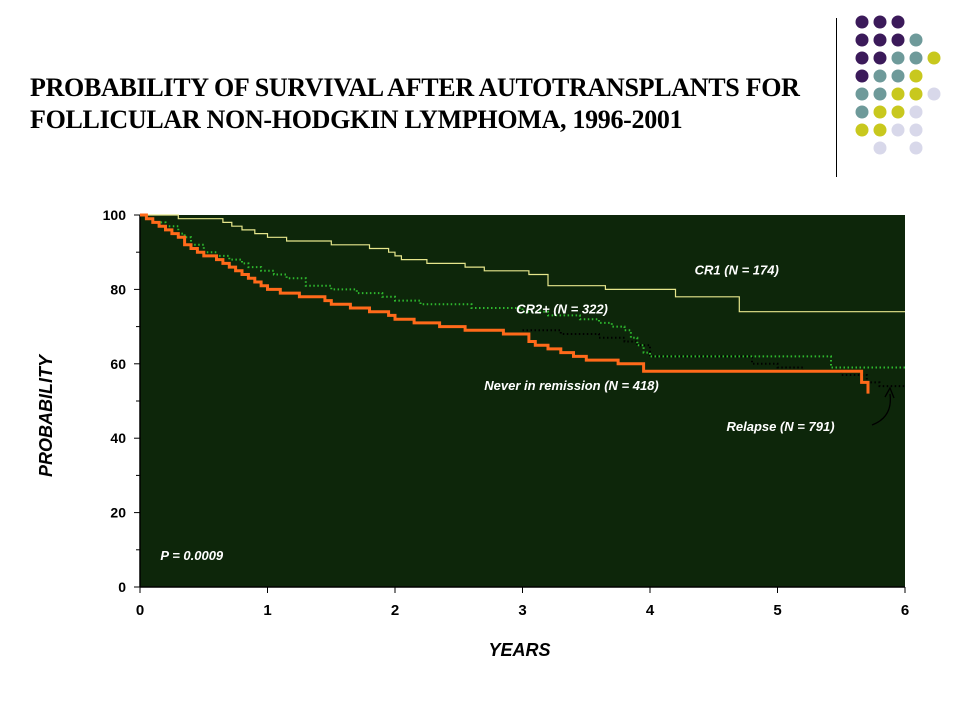 This screenshot has width=960, height=720. I want to click on series-label: CR2+ (N = 322), so click(562, 309).